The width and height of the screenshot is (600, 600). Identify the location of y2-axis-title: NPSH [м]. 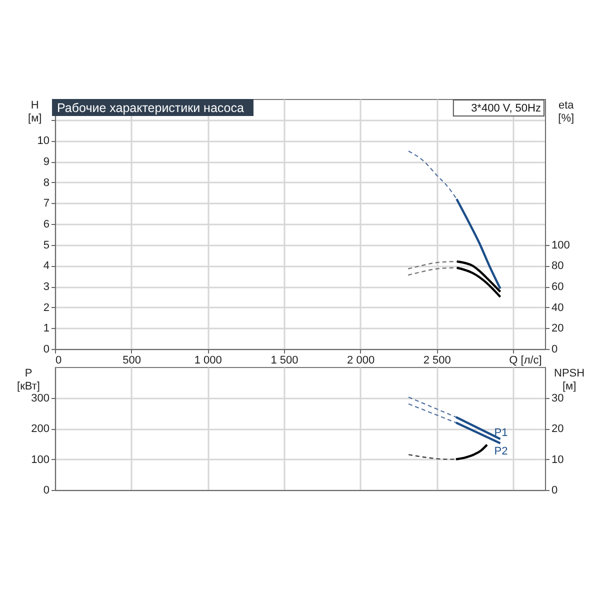
(569, 380).